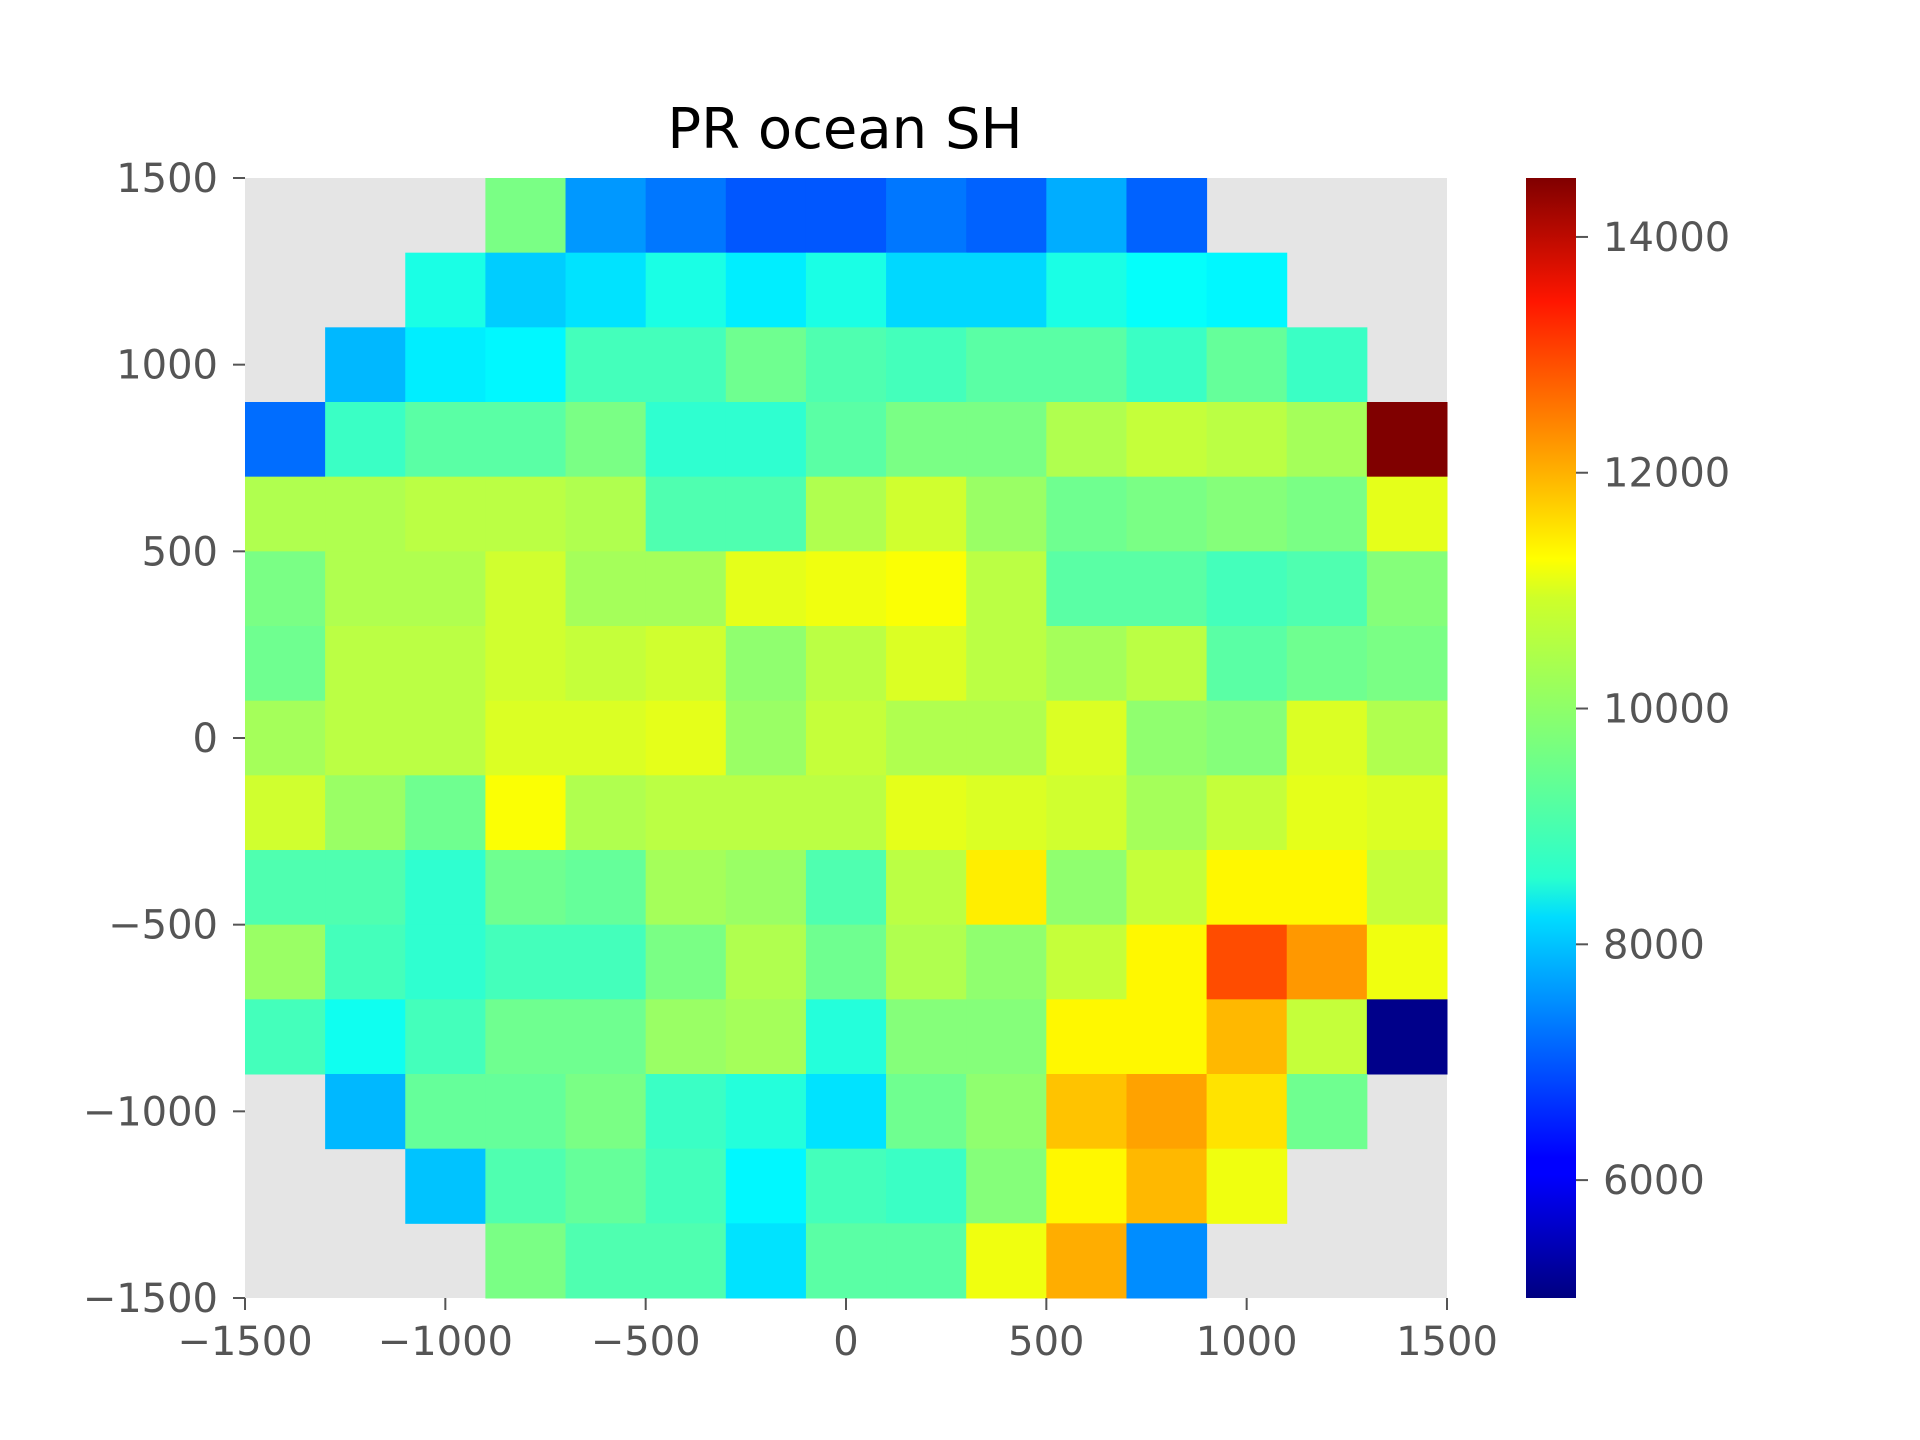 The height and width of the screenshot is (1440, 1920). What do you see at coordinates (1551, 738) in the screenshot?
I see `colorbar` at bounding box center [1551, 738].